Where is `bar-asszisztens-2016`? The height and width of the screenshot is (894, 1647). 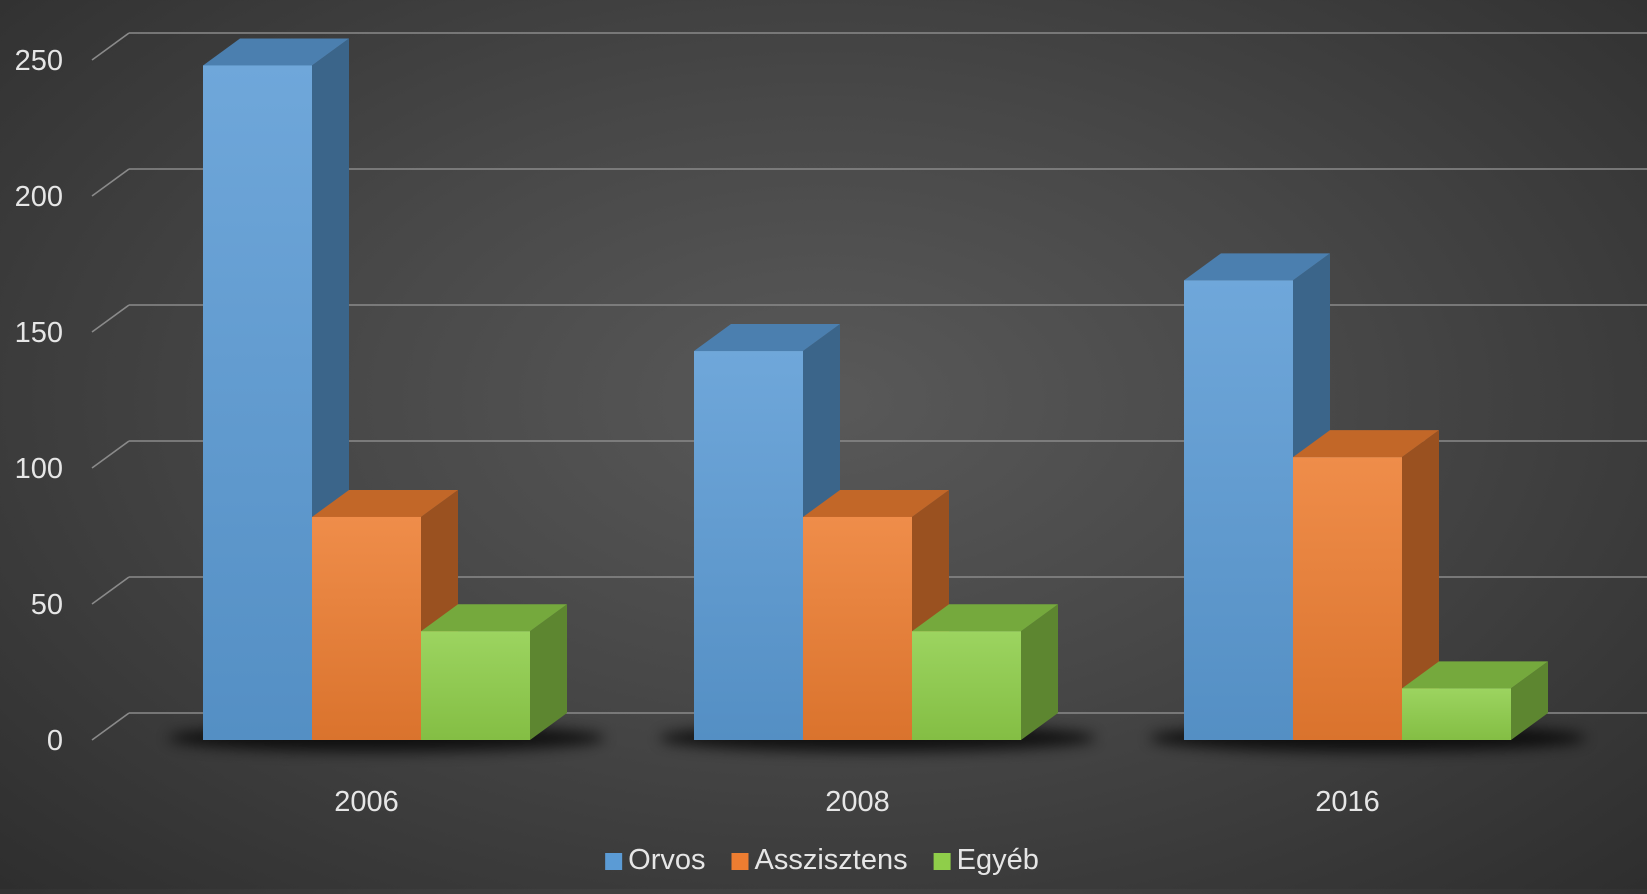
bar-asszisztens-2016 is located at coordinates (1366, 585).